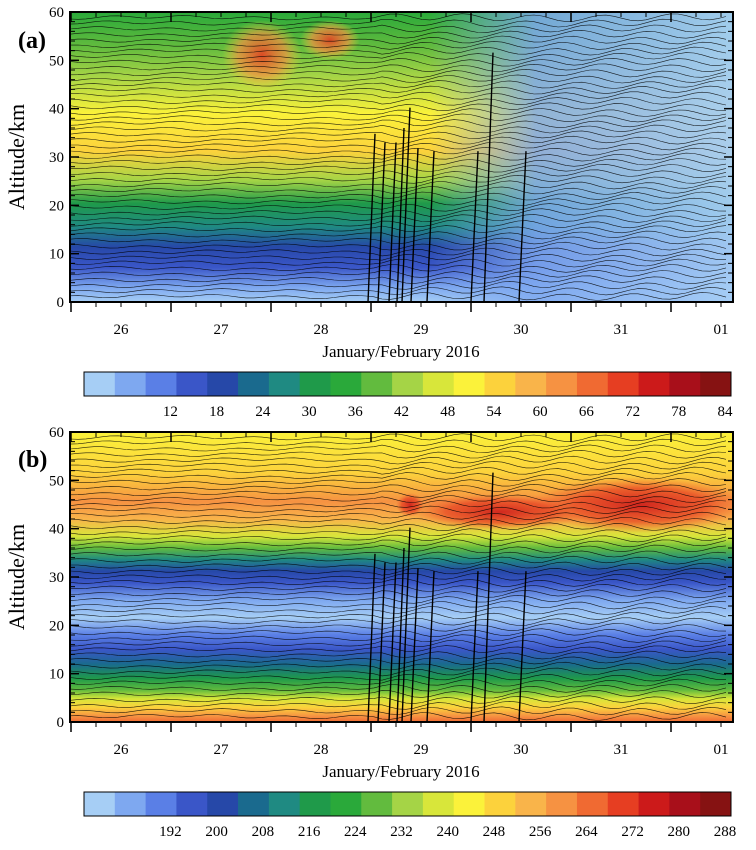  What do you see at coordinates (356, 412) in the screenshot?
I see `colorbar-label: 36` at bounding box center [356, 412].